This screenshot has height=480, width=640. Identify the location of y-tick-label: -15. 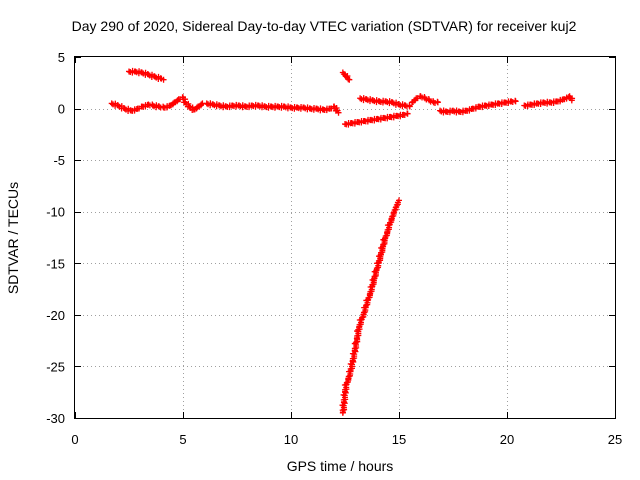
(55, 263).